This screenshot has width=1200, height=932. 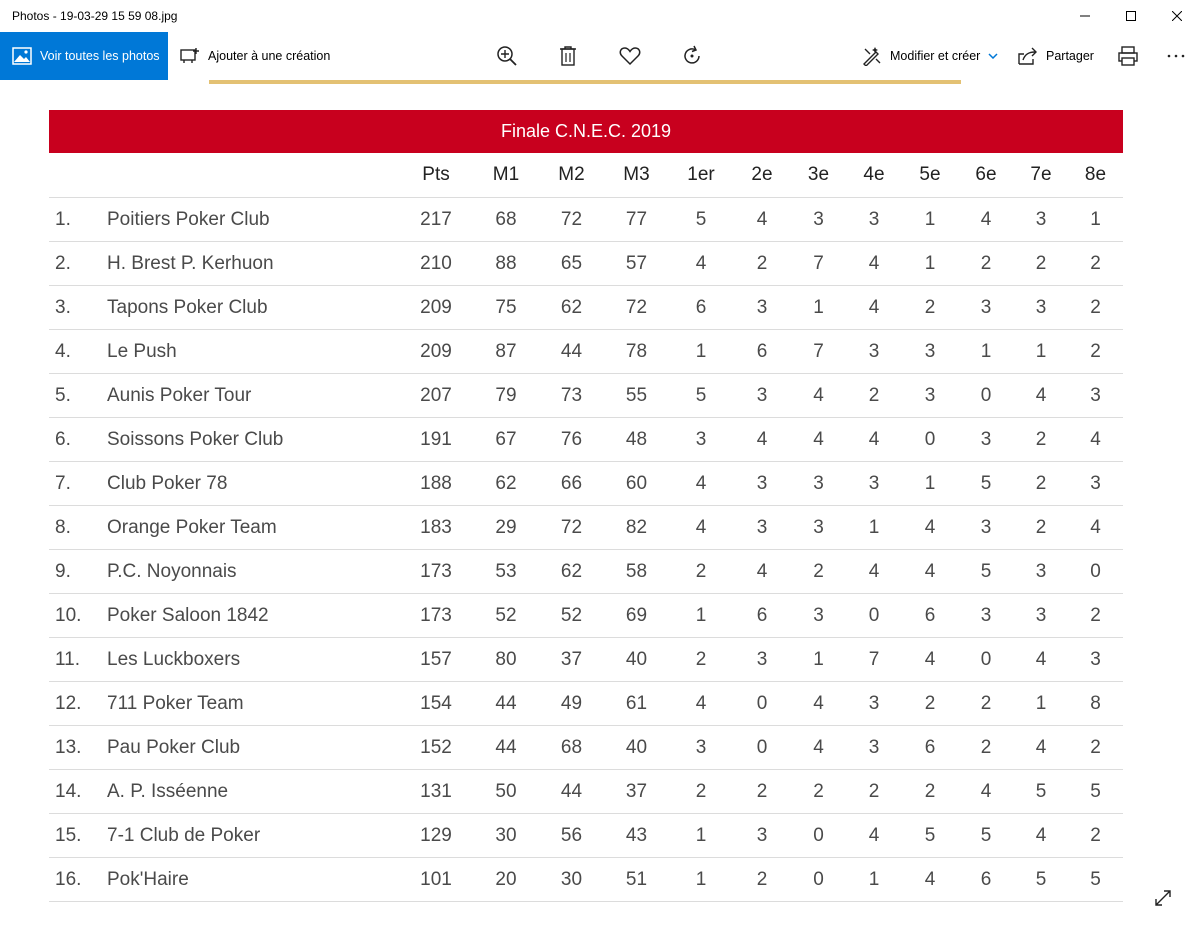 What do you see at coordinates (436, 703) in the screenshot?
I see `stat-cell: 154` at bounding box center [436, 703].